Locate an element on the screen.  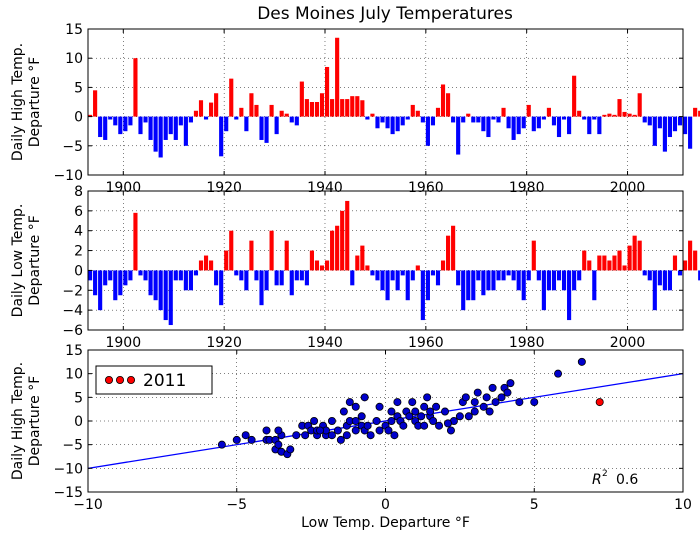
bar-1936 is located at coordinates (306, 278).